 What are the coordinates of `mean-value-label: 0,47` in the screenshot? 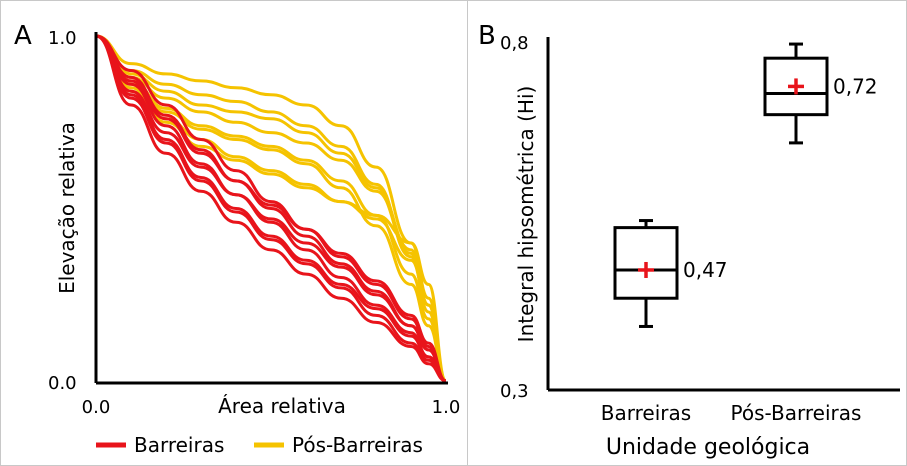 It's located at (705, 270).